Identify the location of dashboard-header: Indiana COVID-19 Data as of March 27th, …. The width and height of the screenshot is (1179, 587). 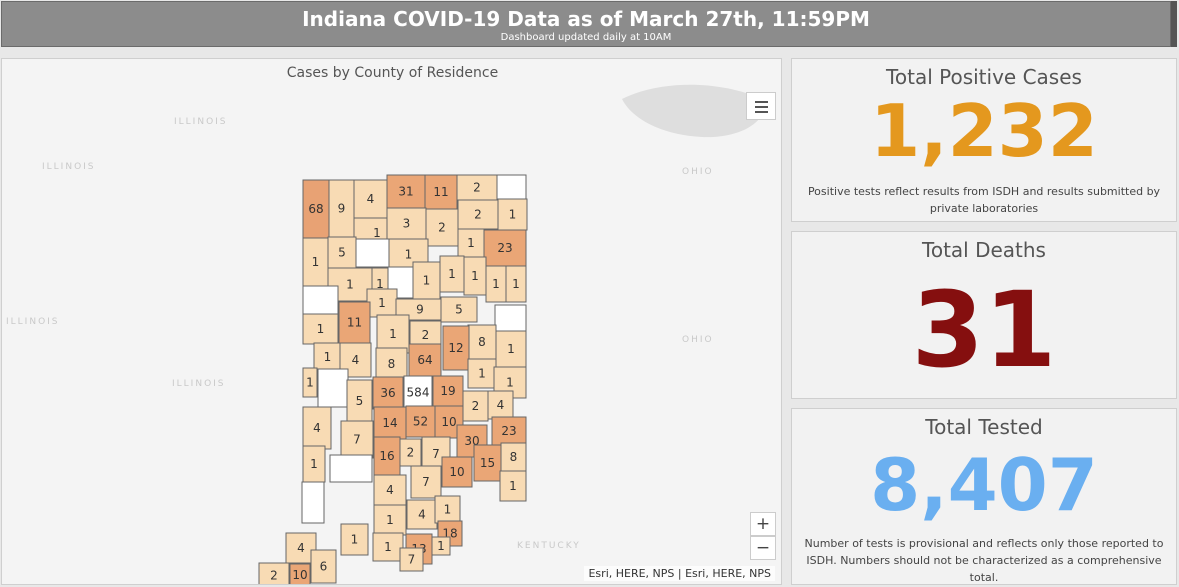
(586, 24).